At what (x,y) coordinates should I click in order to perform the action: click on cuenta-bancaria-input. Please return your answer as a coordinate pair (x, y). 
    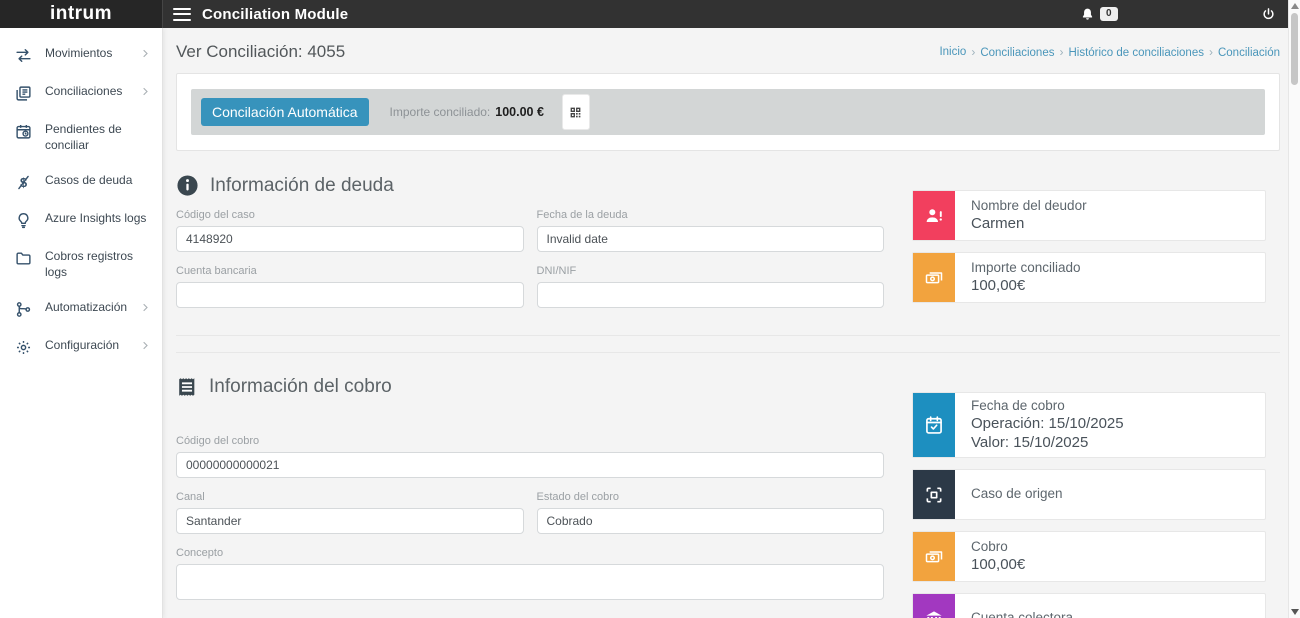
    Looking at the image, I should click on (350, 295).